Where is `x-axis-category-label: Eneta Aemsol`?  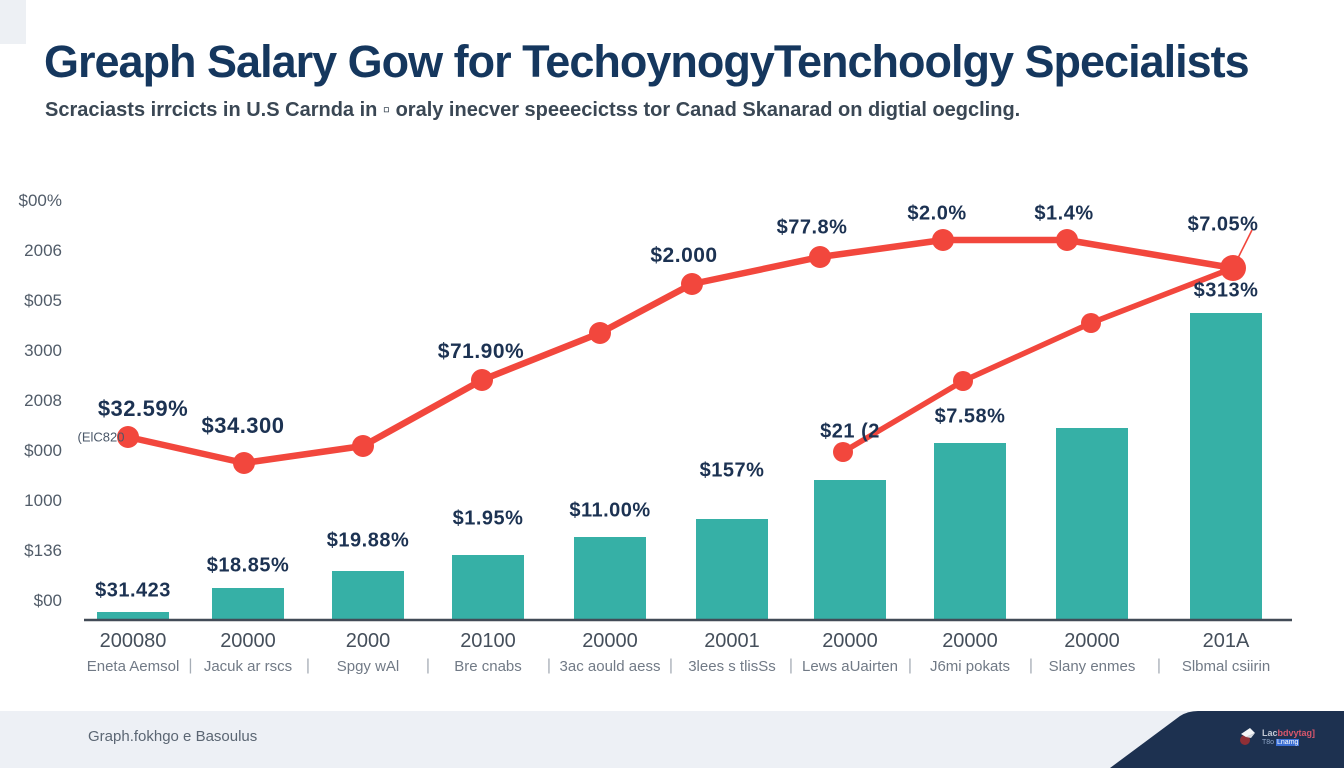
x-axis-category-label: Eneta Aemsol is located at coordinates (133, 666).